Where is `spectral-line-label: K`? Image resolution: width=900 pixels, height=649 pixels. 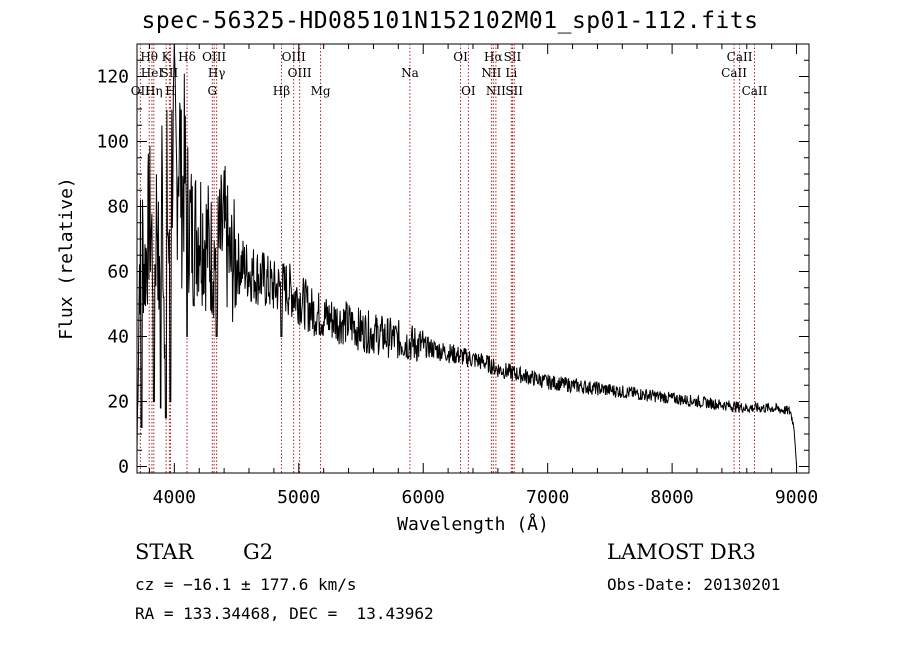 spectral-line-label: K is located at coordinates (167, 57).